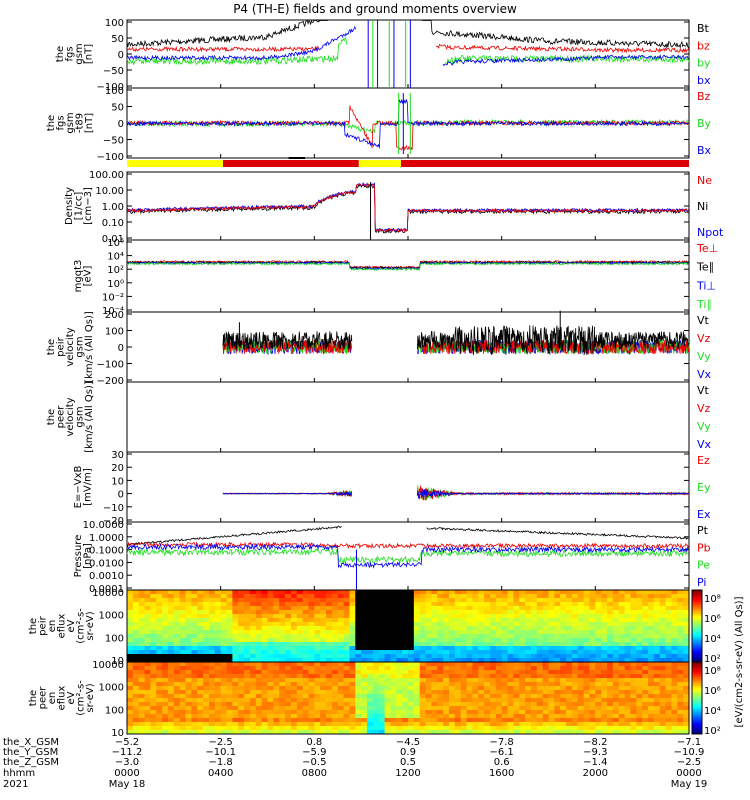 The image size is (750, 800). What do you see at coordinates (88, 556) in the screenshot?
I see `y-axis-label: [nPa]` at bounding box center [88, 556].